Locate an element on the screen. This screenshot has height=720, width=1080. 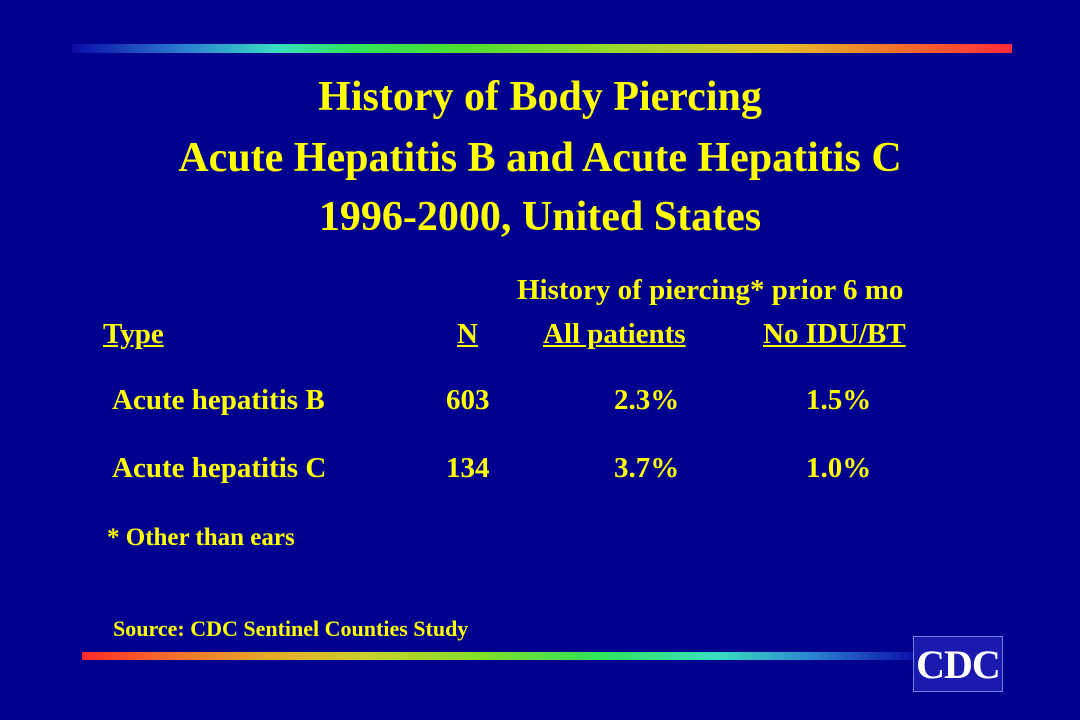
row-type: Acute hepatitis B is located at coordinates (218, 400).